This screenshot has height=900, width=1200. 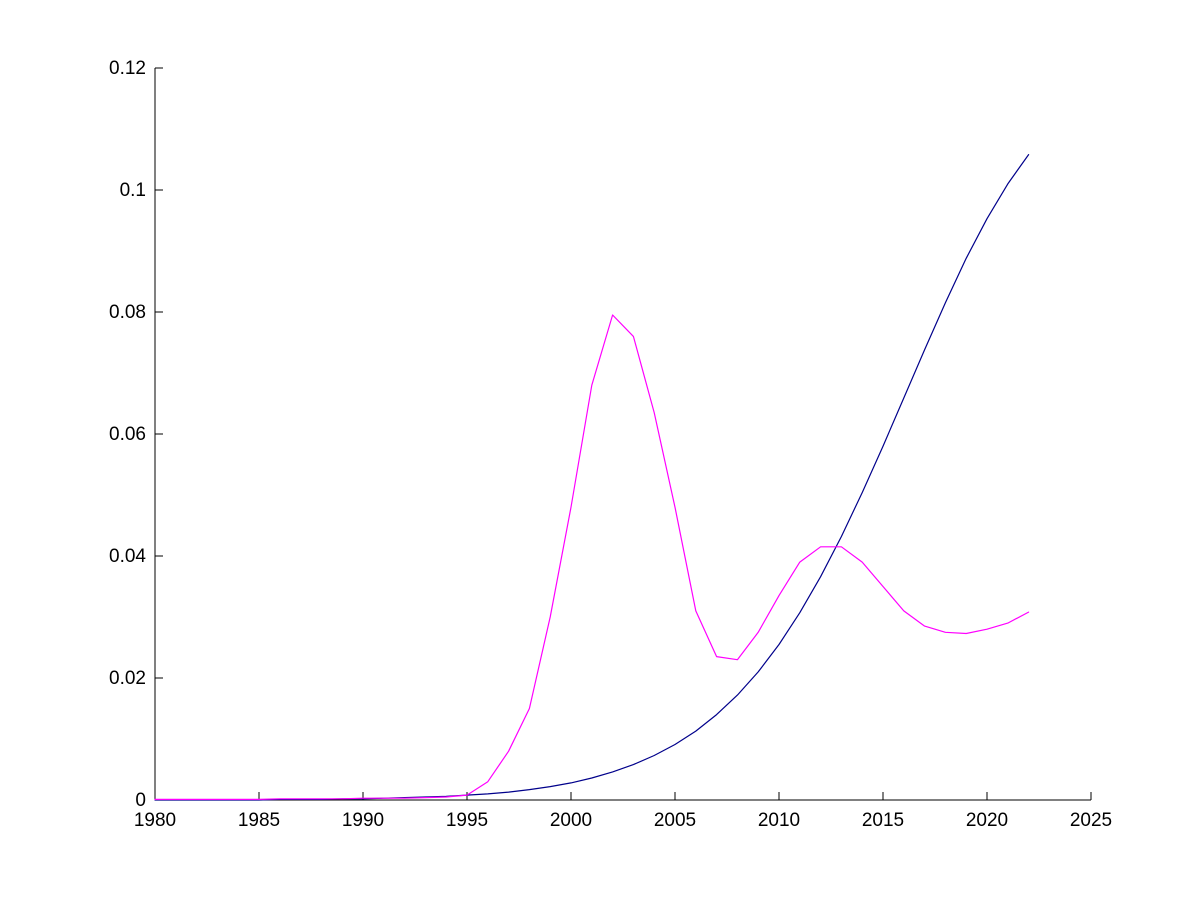 I want to click on y-tick-label: 0.06, so click(x=127, y=434).